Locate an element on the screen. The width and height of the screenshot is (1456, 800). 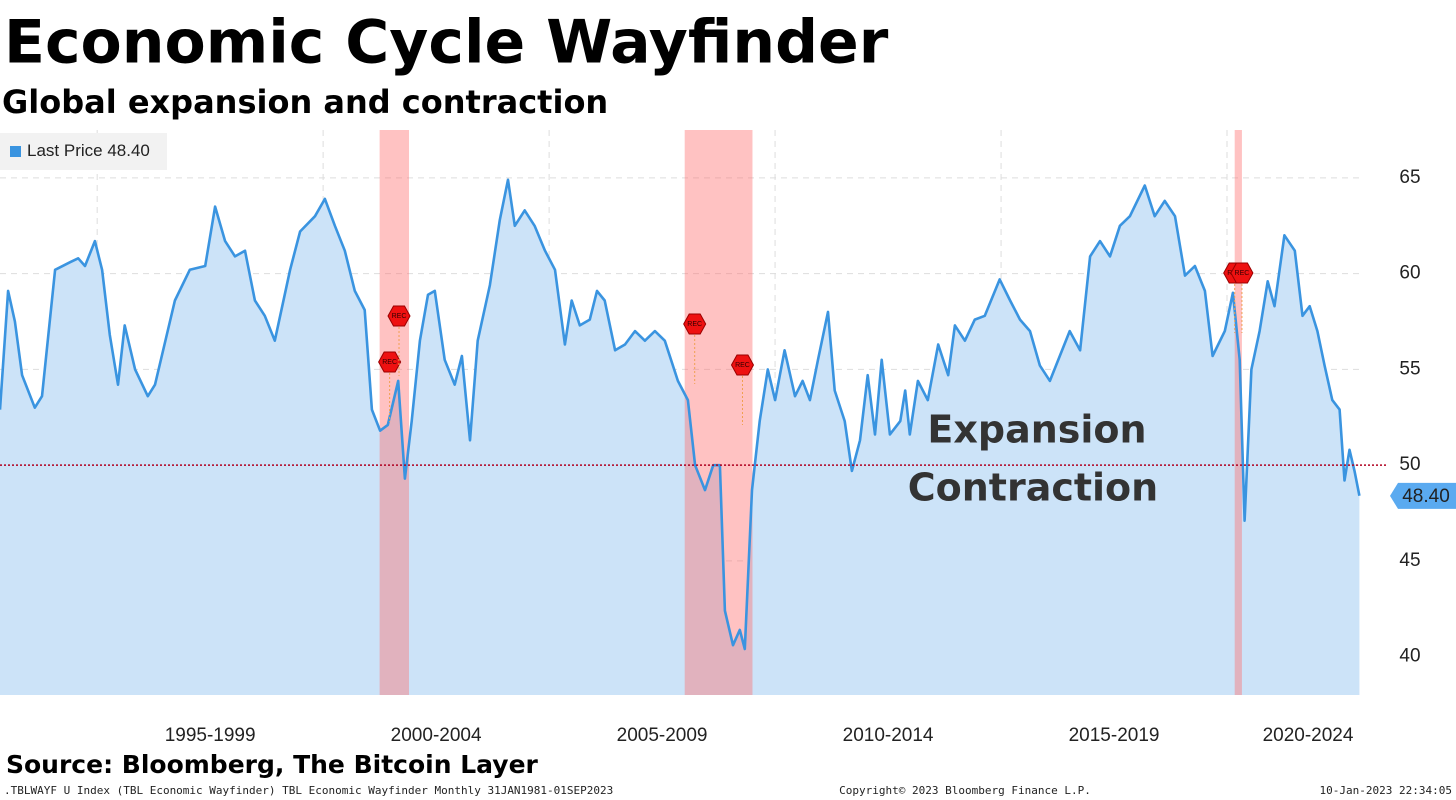
x-tick-label: 2015-2019 is located at coordinates (1114, 735).